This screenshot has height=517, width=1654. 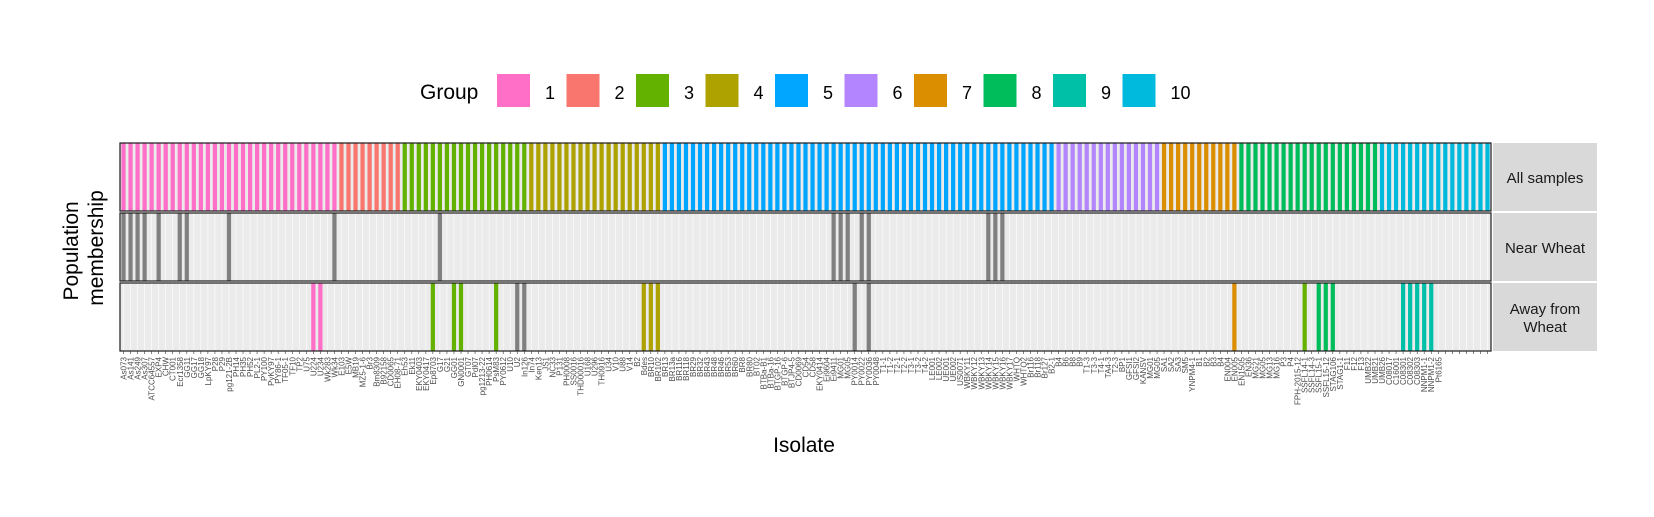 I want to click on x-tick-label: BR46, so click(x=721, y=366).